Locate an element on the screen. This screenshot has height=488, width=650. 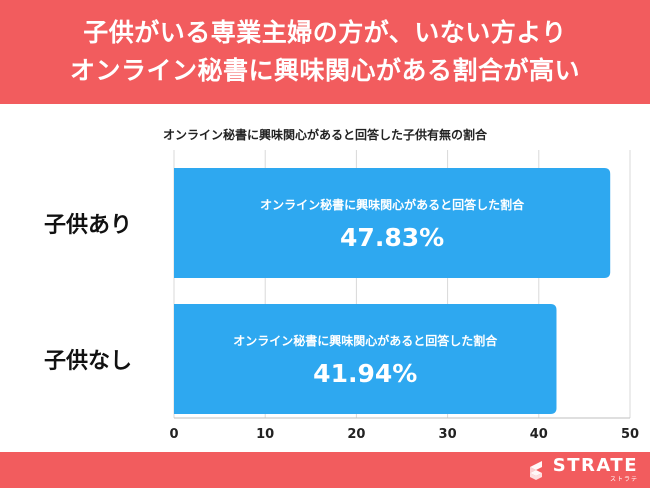
category-label: 子供なし is located at coordinates (88, 361).